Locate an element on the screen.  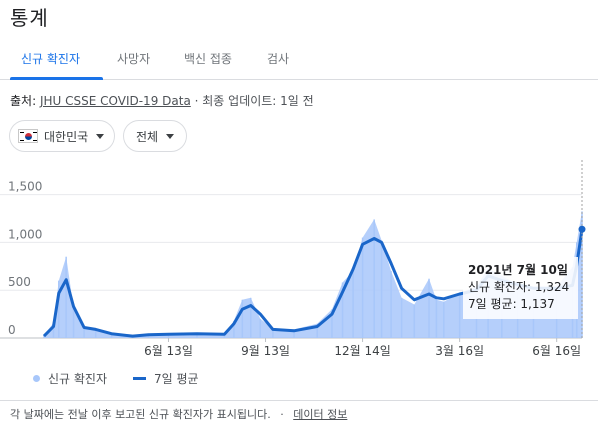
source-link: JHU CSSE COVID-19 Data is located at coordinates (115, 101).